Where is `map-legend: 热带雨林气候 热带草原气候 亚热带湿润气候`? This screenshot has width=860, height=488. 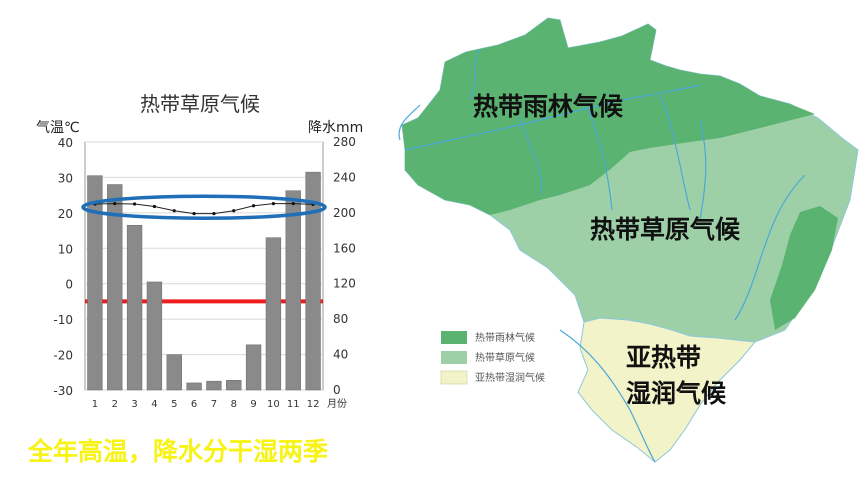
map-legend: 热带雨林气候 热带草原气候 亚热带湿润气候 is located at coordinates (492, 358).